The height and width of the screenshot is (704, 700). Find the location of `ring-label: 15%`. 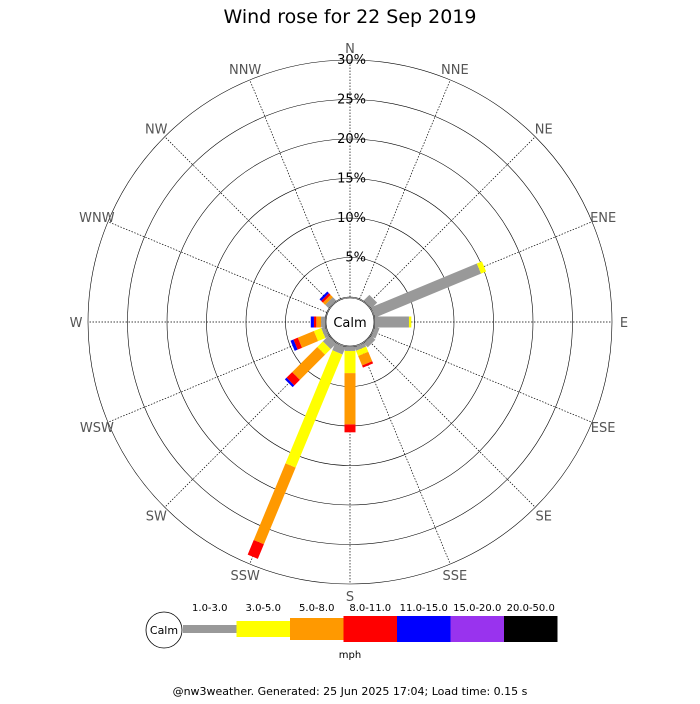

ring-label: 15% is located at coordinates (351, 179).